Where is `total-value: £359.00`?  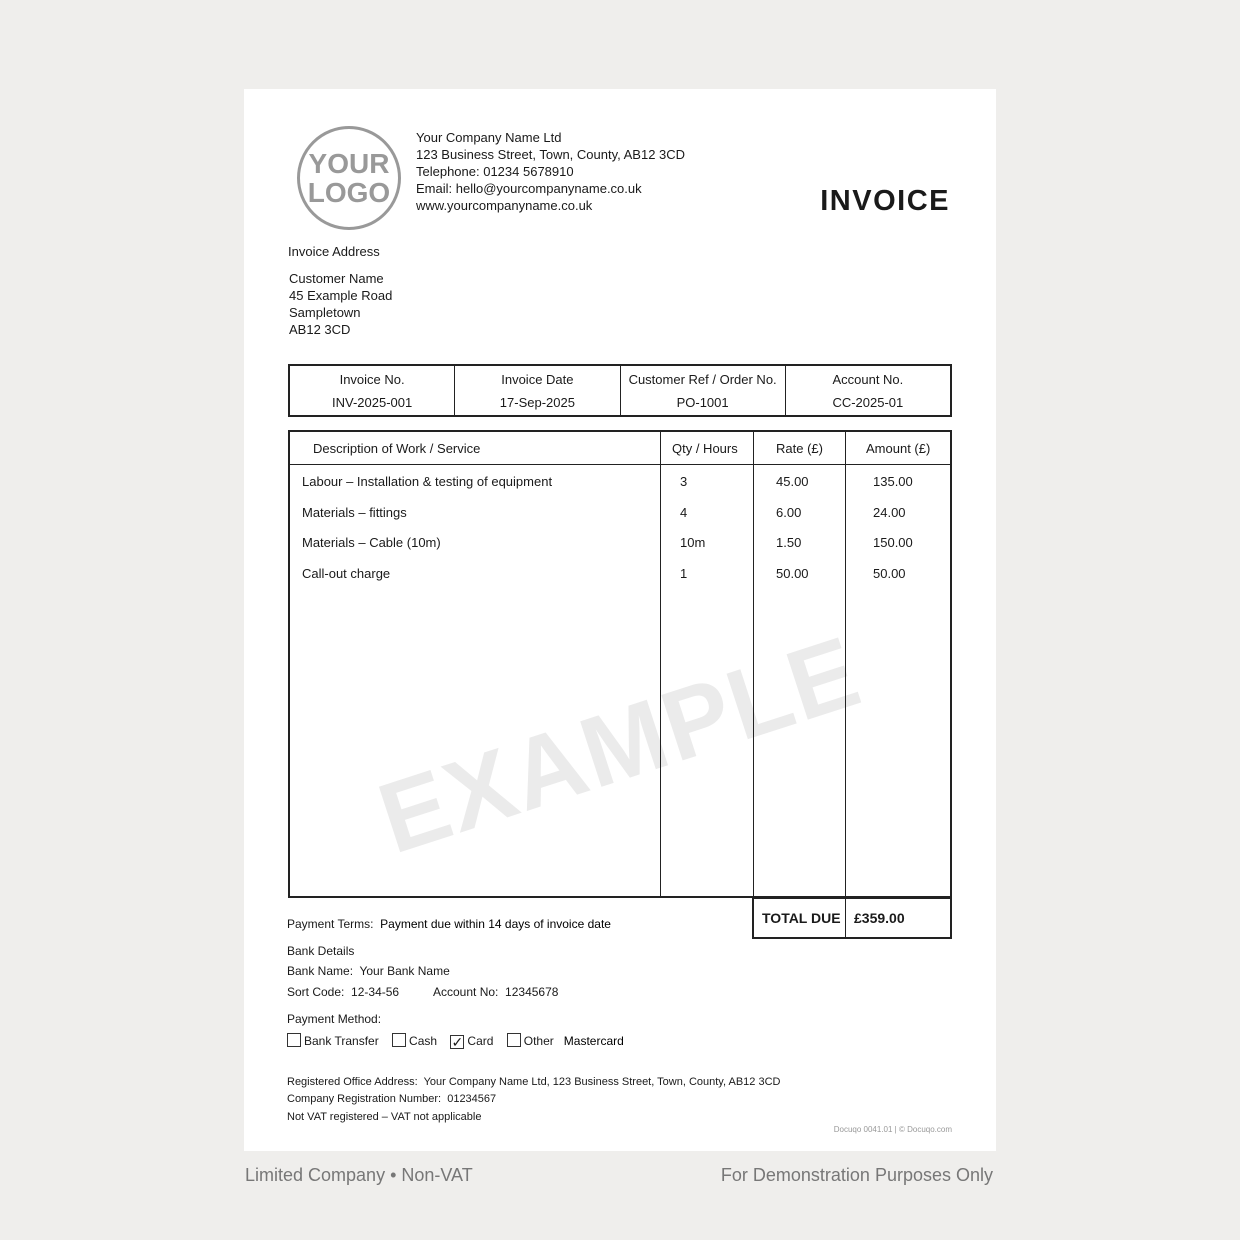 total-value: £359.00 is located at coordinates (879, 918).